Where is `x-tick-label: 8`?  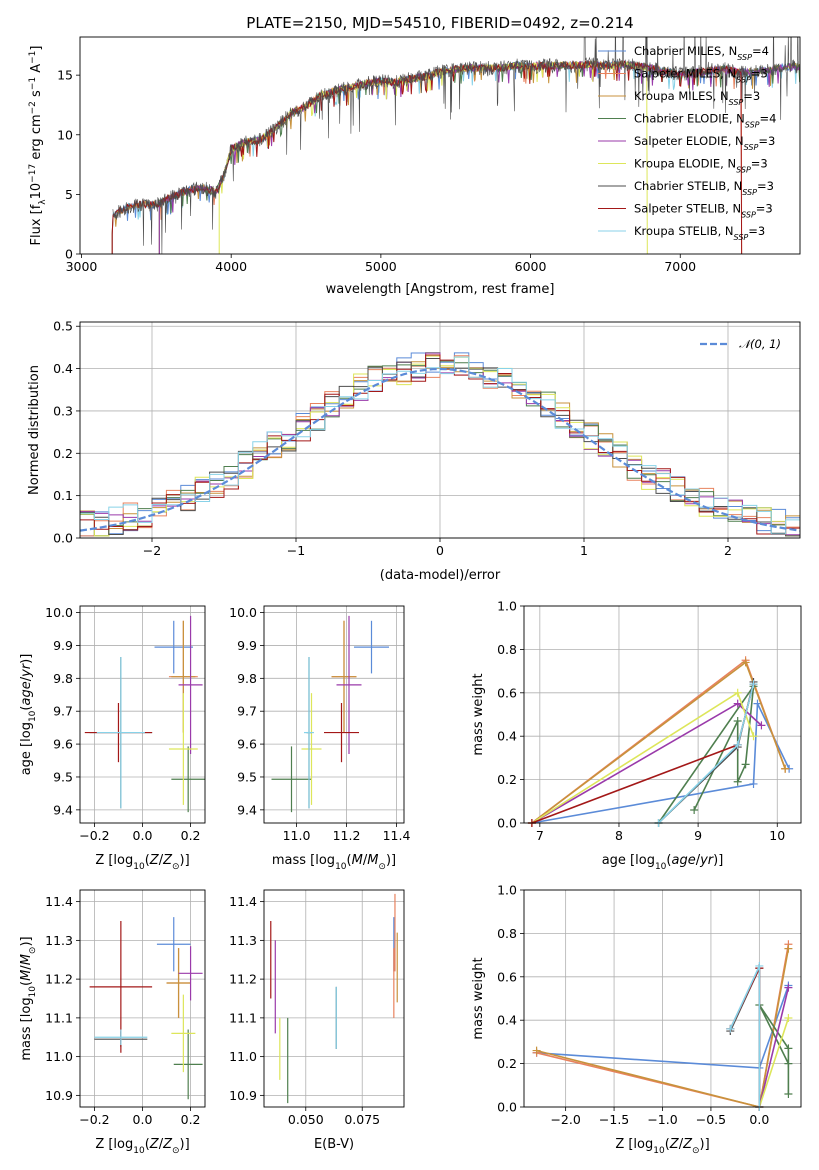
x-tick-label: 8 is located at coordinates (619, 835).